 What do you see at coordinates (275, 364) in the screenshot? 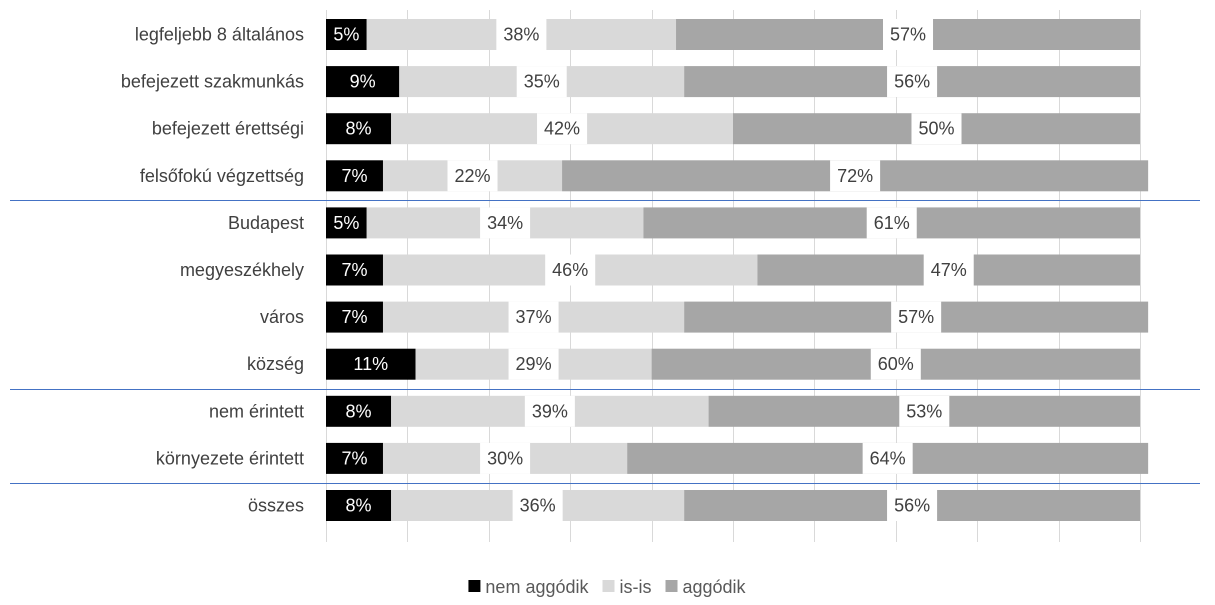
I see `category-label: község` at bounding box center [275, 364].